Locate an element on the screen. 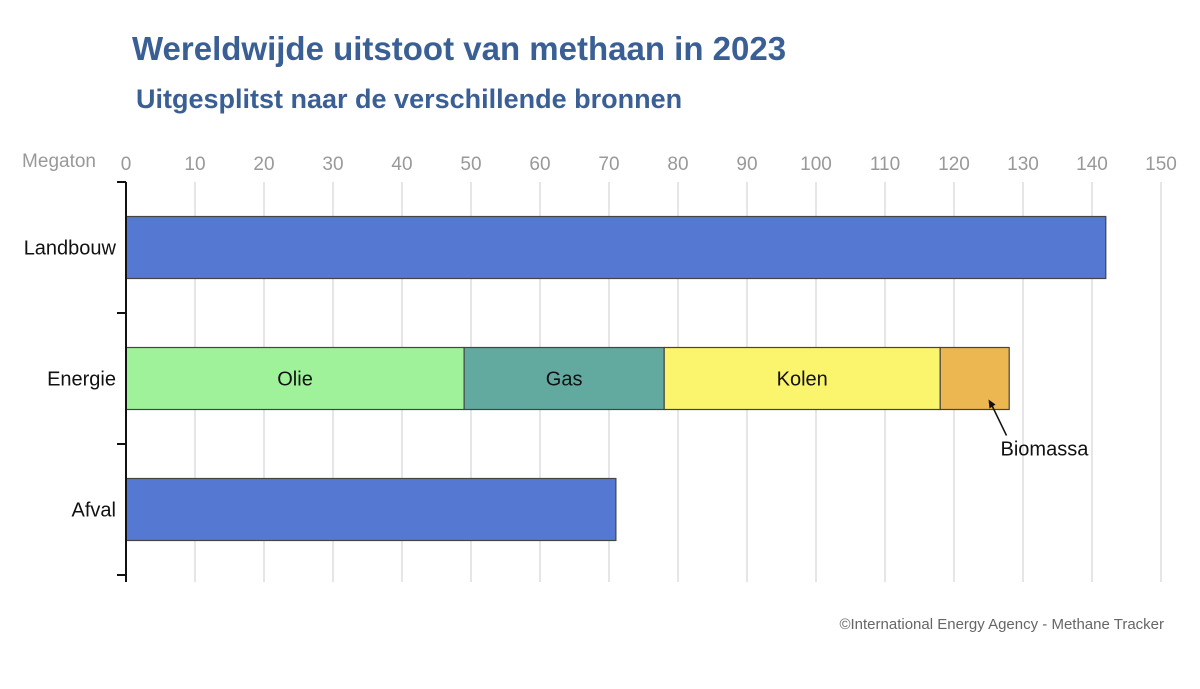 This screenshot has height=689, width=1200. annotation-label: Biomassa is located at coordinates (1045, 450).